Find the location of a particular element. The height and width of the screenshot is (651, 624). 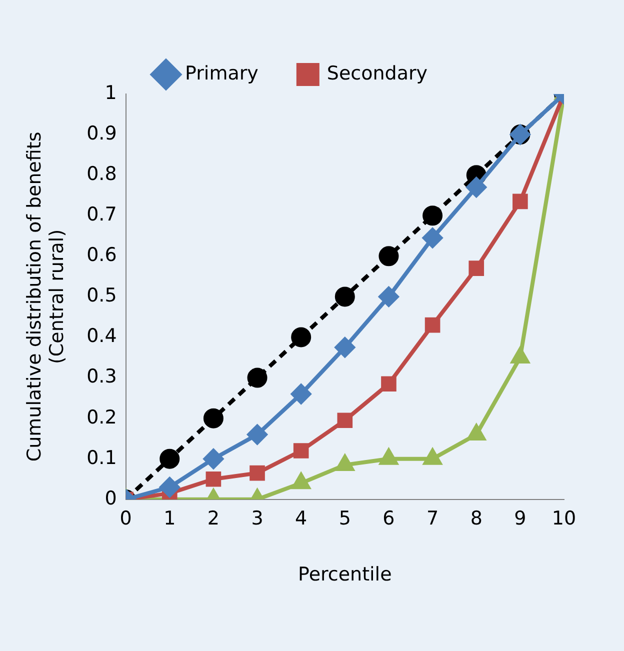

y-tick-label: 0.3 is located at coordinates (101, 377).